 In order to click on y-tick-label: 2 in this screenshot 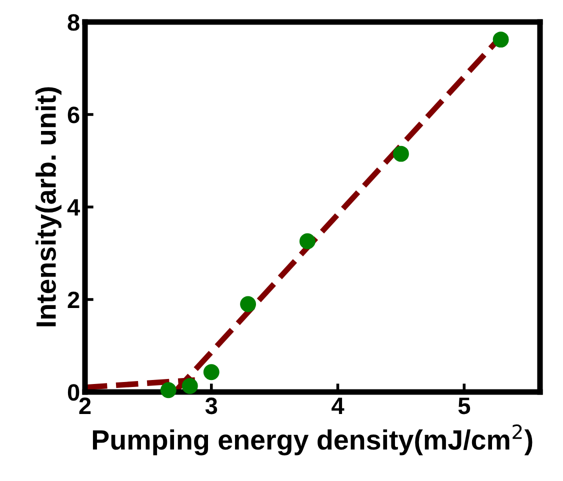, I will do `click(74, 300)`.